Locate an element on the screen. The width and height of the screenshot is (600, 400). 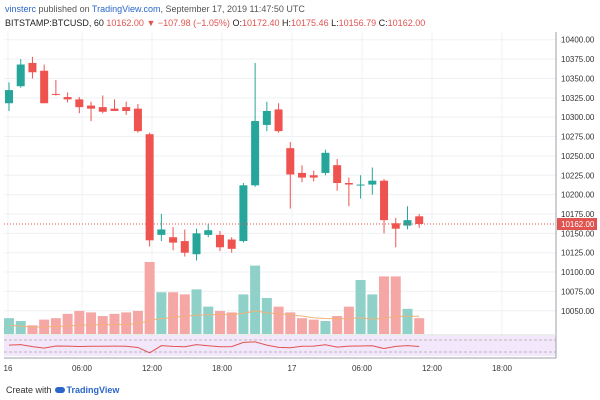
high-label: H: is located at coordinates (287, 23).